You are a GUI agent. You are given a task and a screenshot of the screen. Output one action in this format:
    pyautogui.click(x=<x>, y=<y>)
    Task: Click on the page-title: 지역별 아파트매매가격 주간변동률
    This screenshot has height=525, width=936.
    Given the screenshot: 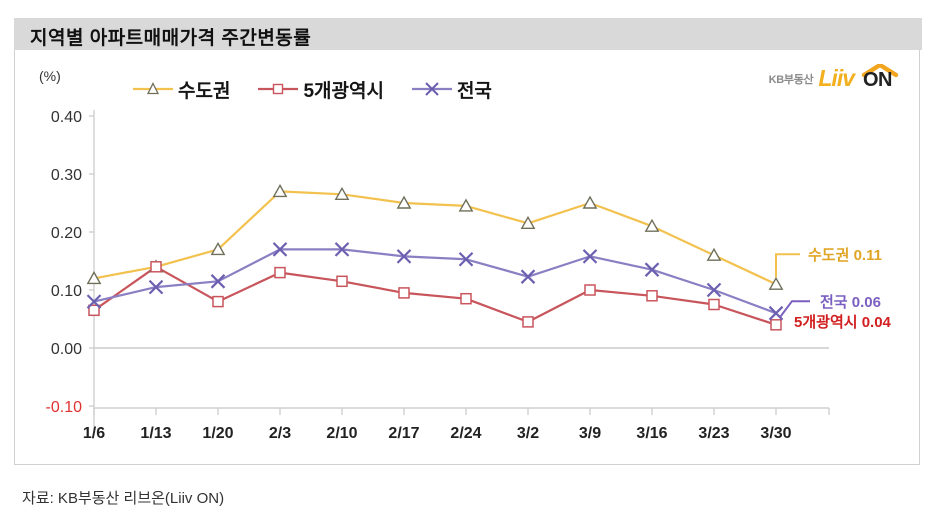 What is the action you would take?
    pyautogui.click(x=171, y=38)
    